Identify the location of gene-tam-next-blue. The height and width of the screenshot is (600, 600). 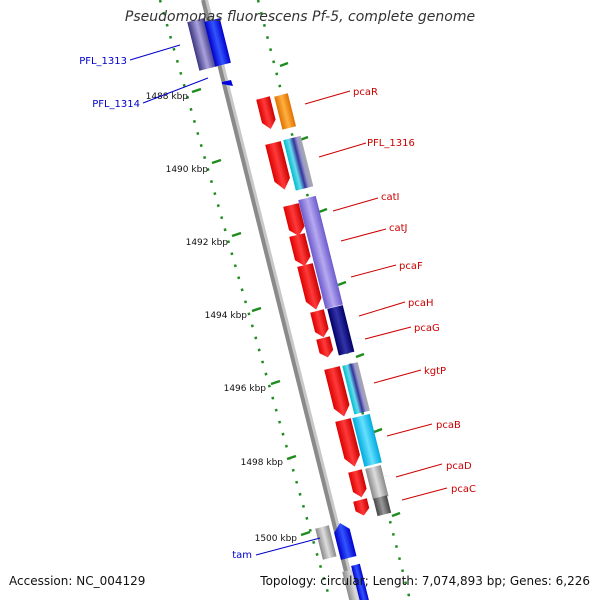
(360, 581).